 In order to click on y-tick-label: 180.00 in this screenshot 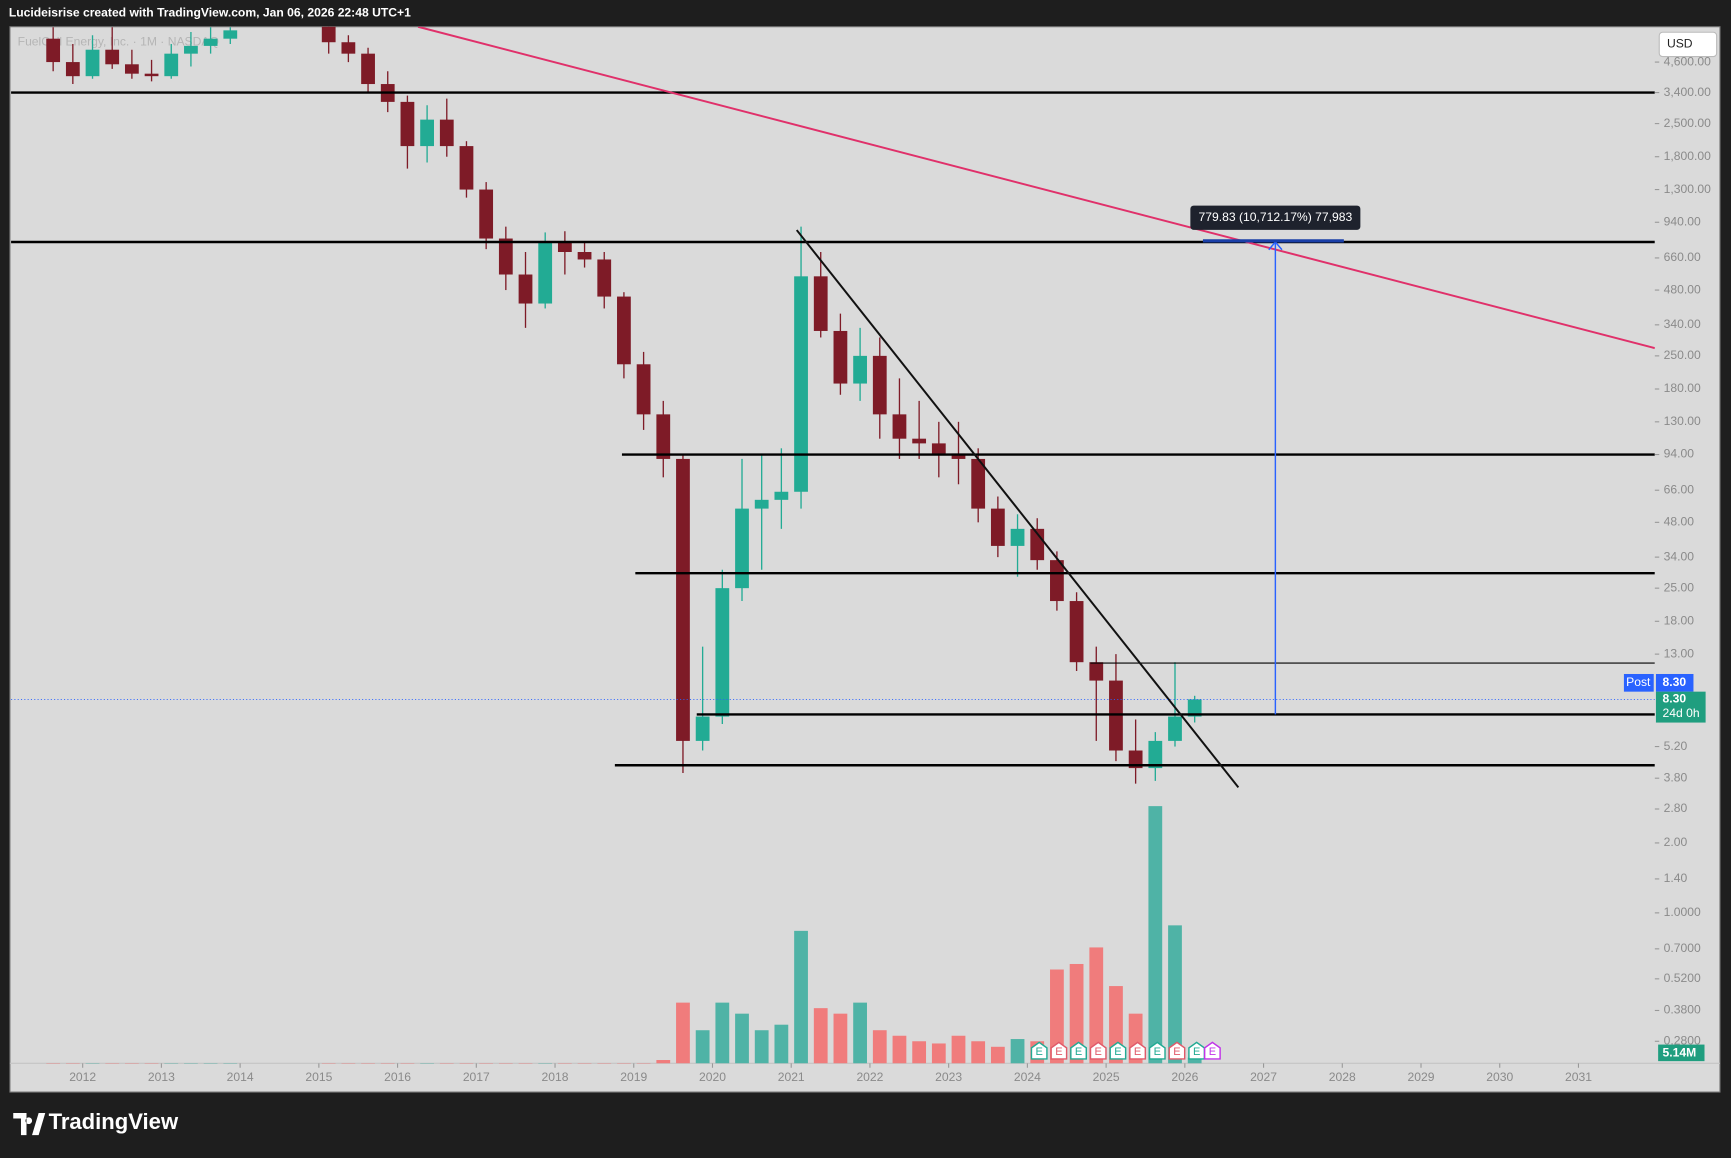, I will do `click(1682, 388)`.